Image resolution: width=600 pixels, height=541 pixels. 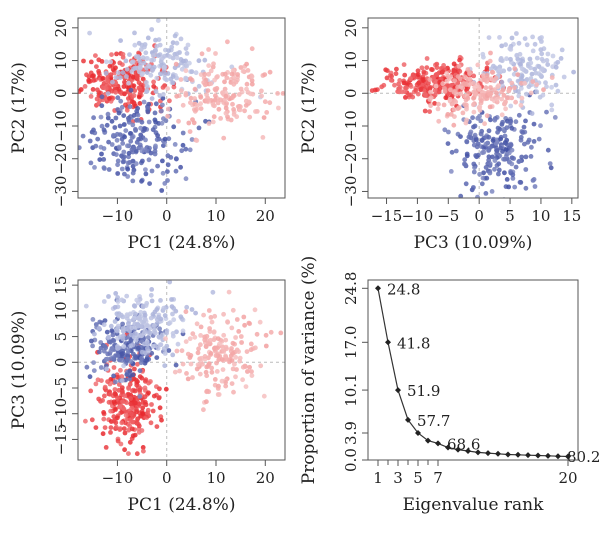 I want to click on x-axis-label: PC1 (24.8%), so click(x=182, y=243).